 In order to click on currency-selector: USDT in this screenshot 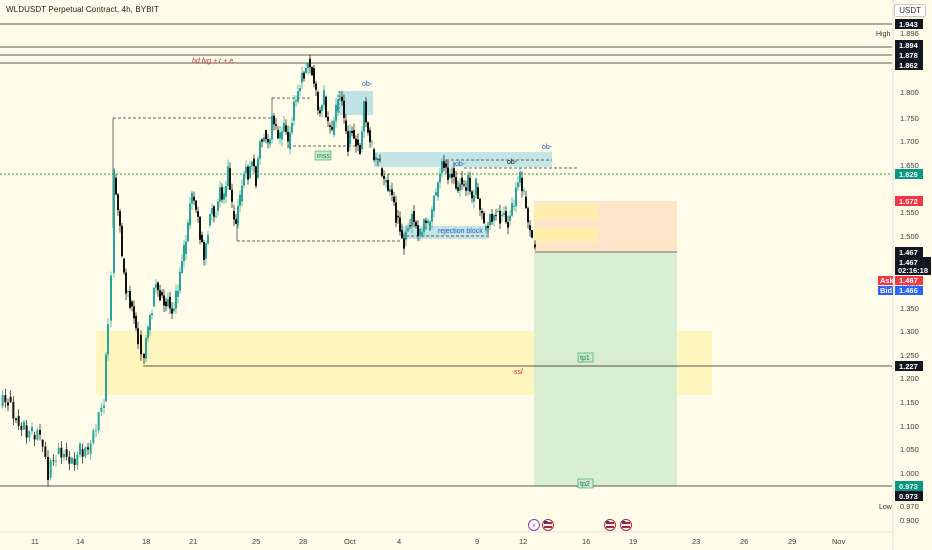, I will do `click(910, 10)`.